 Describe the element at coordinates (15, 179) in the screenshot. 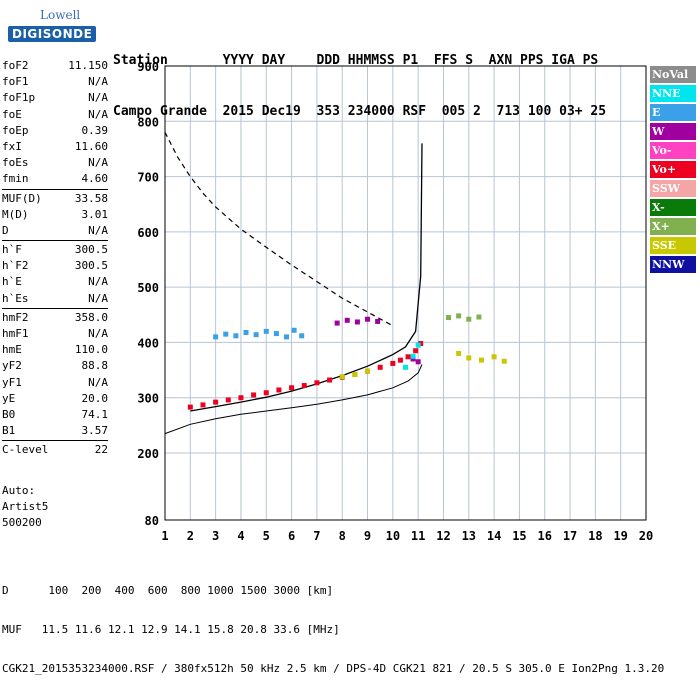

I see `param-name: fmin` at that location.